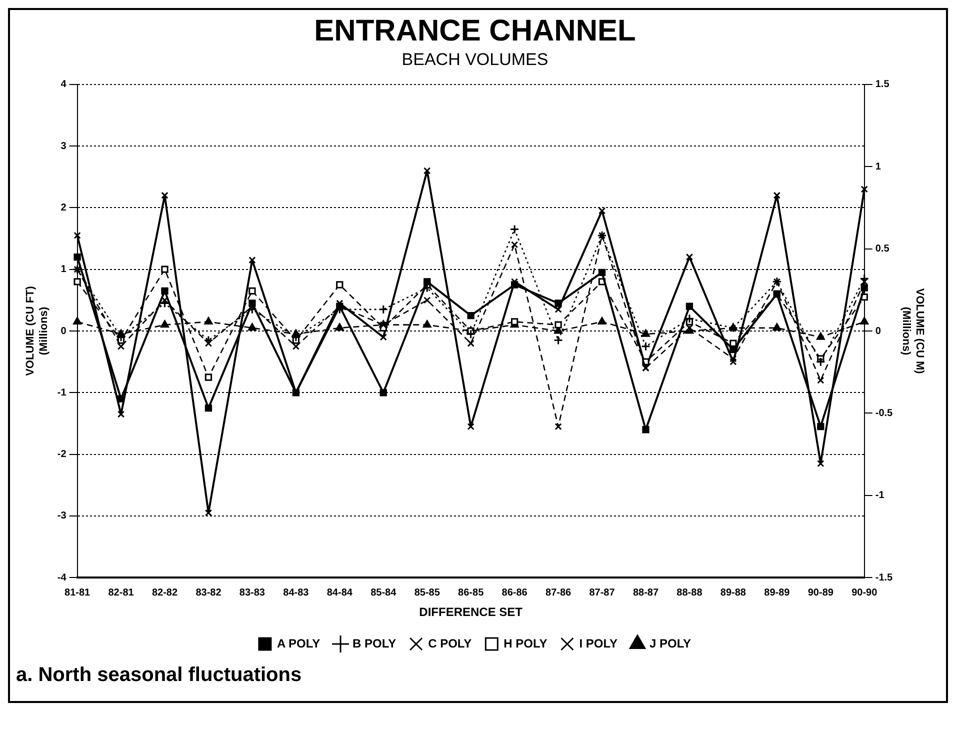  What do you see at coordinates (884, 578) in the screenshot?
I see `y2-tick-label: -1.5` at bounding box center [884, 578].